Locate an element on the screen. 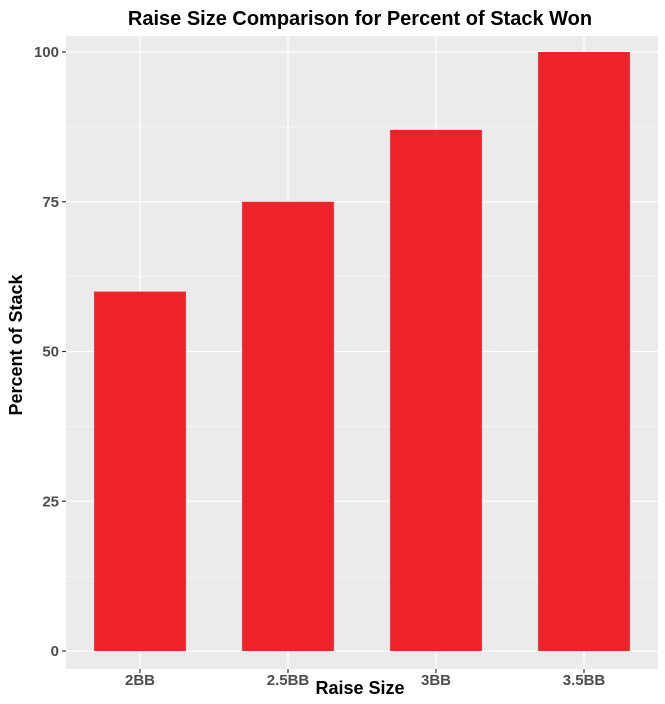 The height and width of the screenshot is (704, 665). x-tick-label: 3.5BB is located at coordinates (584, 680).